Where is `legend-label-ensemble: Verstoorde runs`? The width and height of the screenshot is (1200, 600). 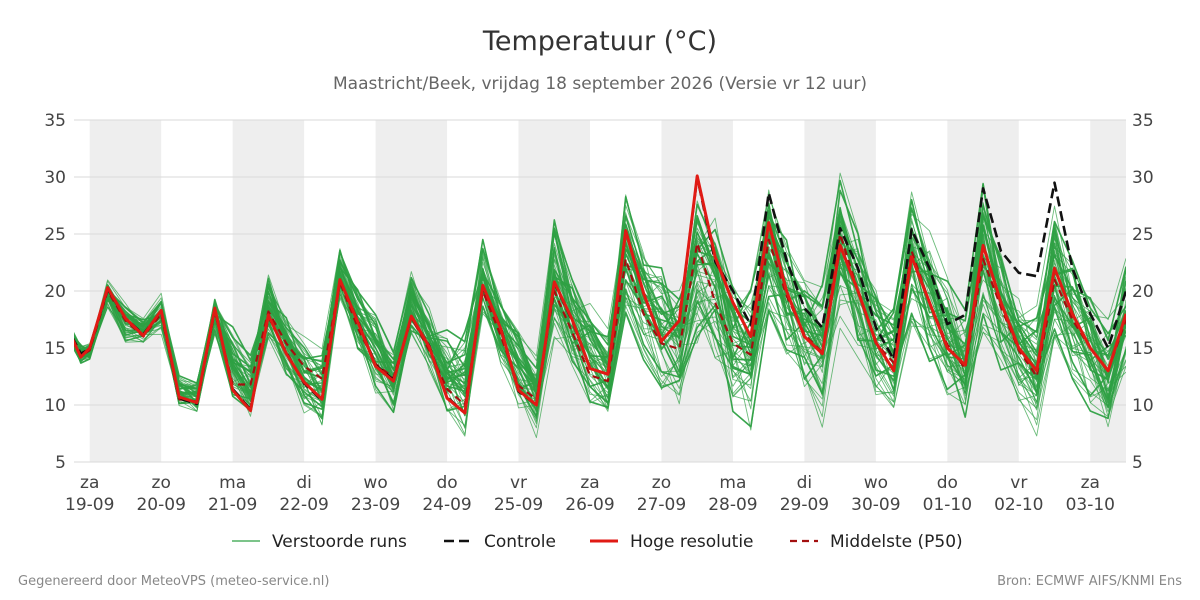 legend-label-ensemble: Verstoorde runs is located at coordinates (339, 542).